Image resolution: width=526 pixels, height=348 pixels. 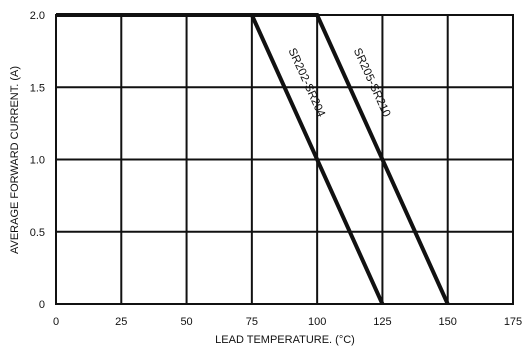 What do you see at coordinates (317, 322) in the screenshot?
I see `x-tick-label: 100` at bounding box center [317, 322].